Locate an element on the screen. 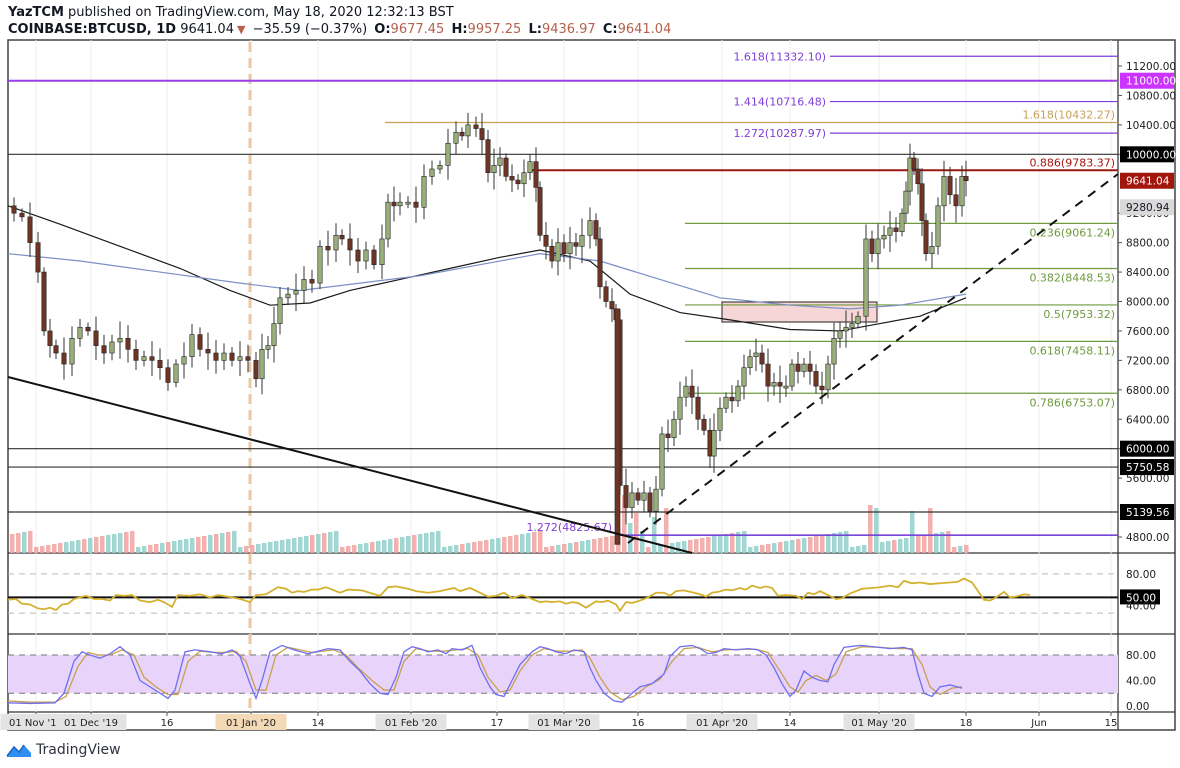  footer: TradingView is located at coordinates (63, 750).